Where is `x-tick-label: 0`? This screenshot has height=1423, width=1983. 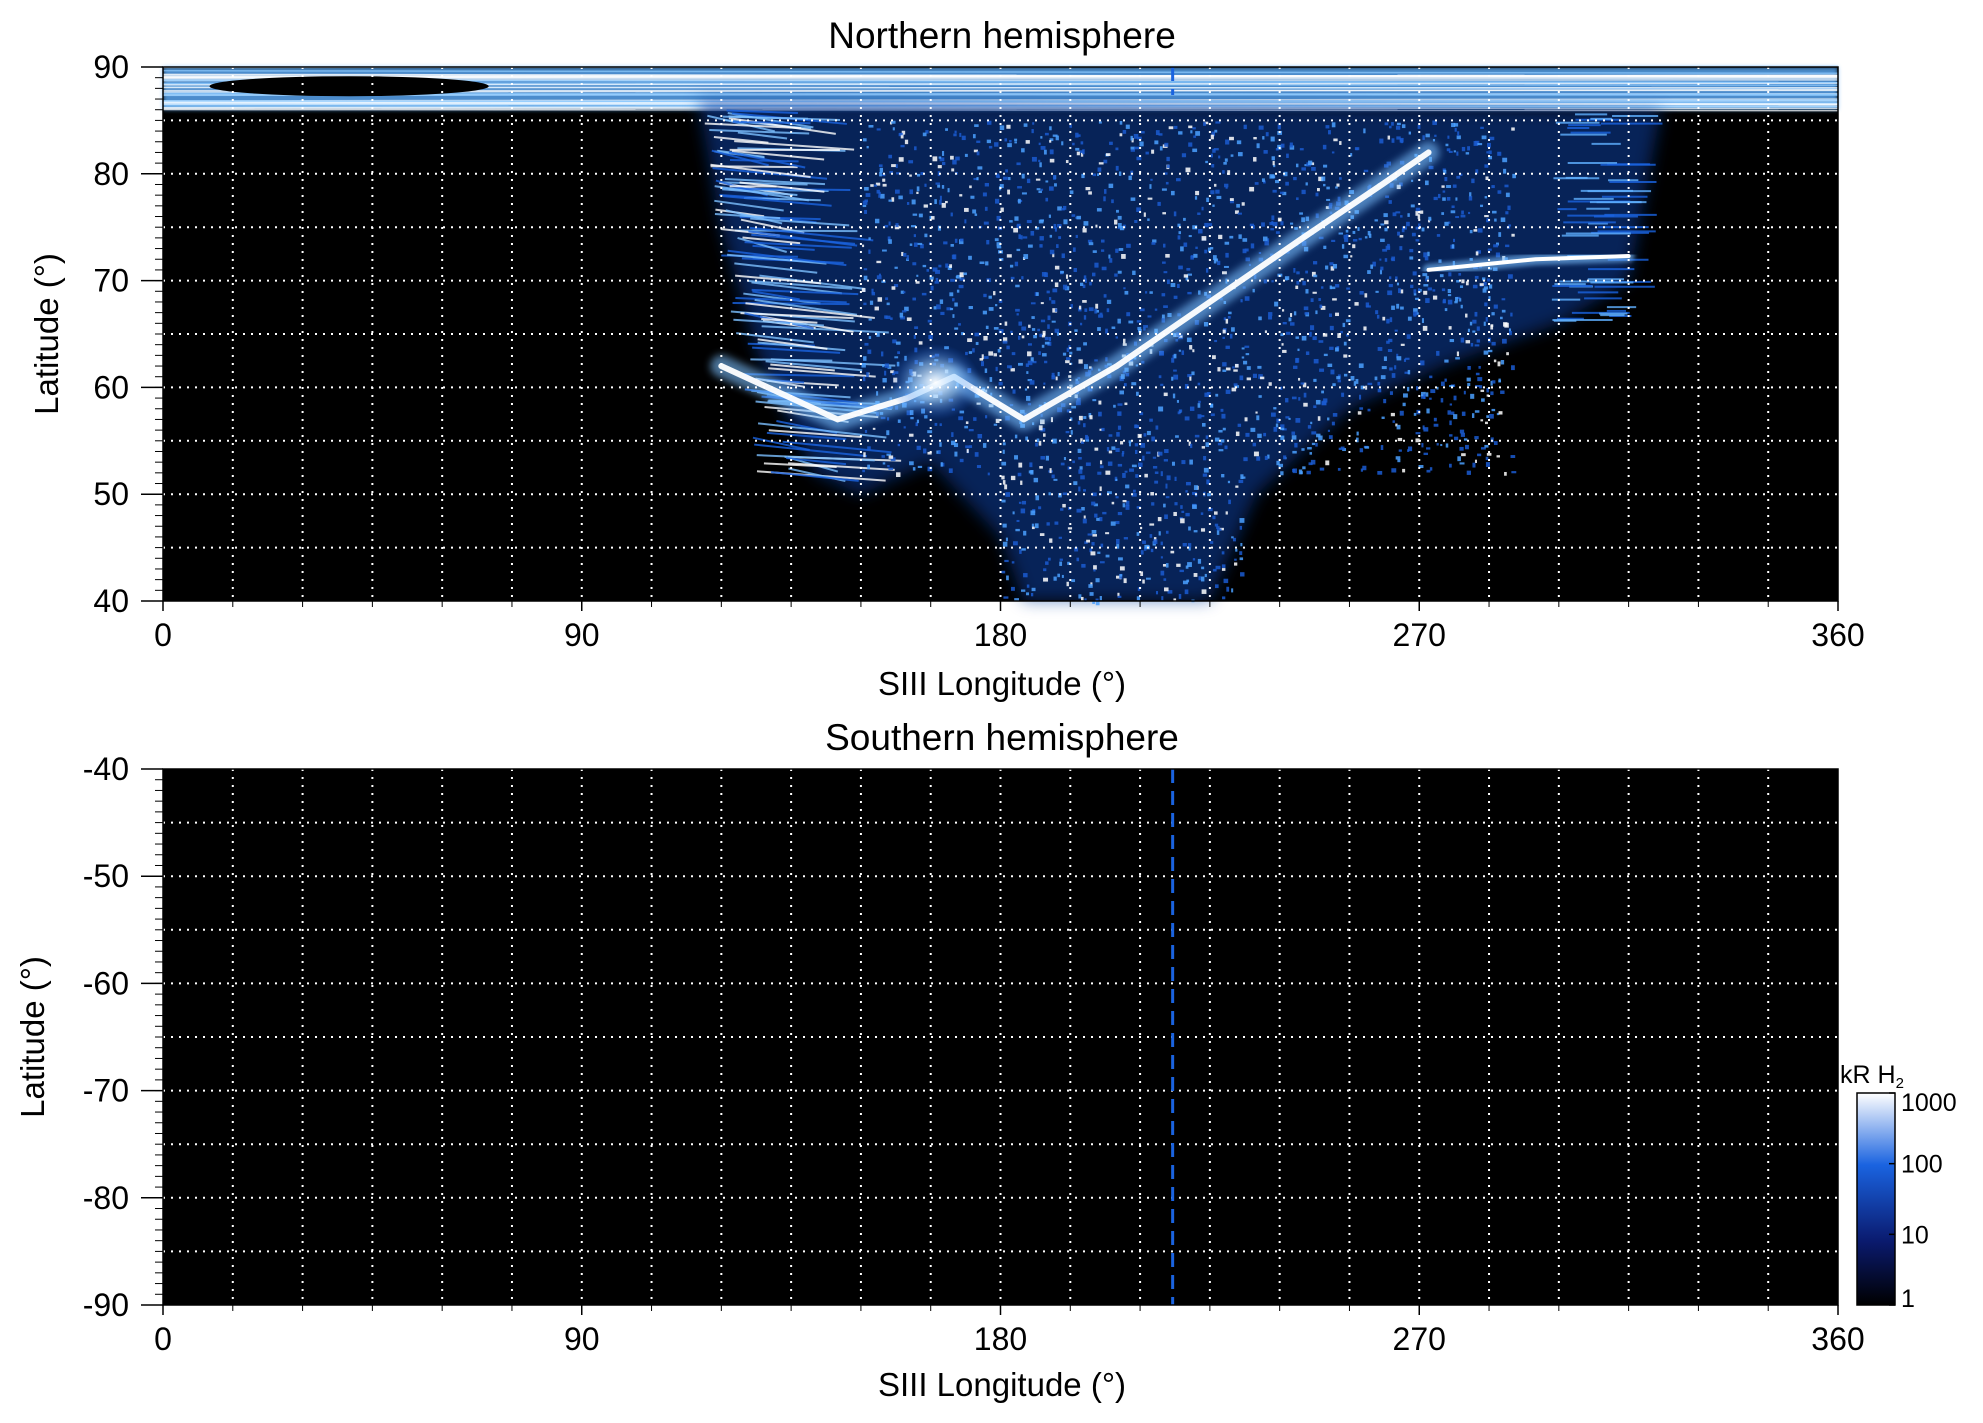
x-tick-label: 0 is located at coordinates (163, 1339).